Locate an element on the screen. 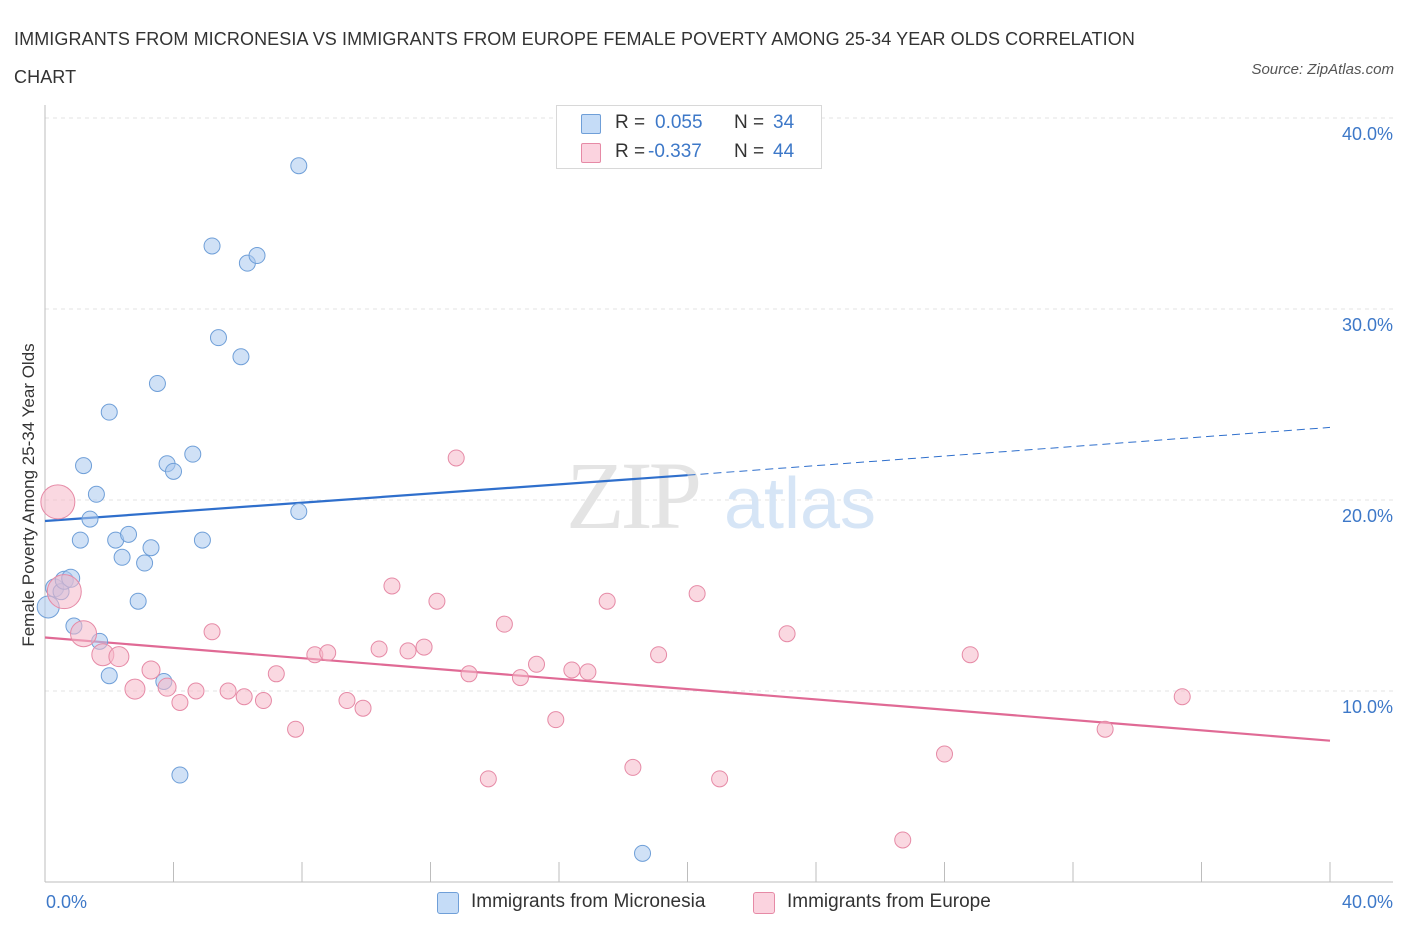  x-tick-label: 40.0% is located at coordinates (1367, 902).